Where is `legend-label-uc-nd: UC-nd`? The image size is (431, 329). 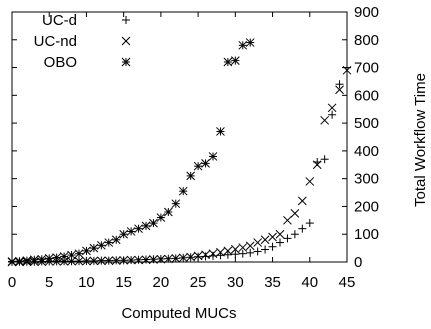 legend-label-uc-nd: UC-nd is located at coordinates (55, 41).